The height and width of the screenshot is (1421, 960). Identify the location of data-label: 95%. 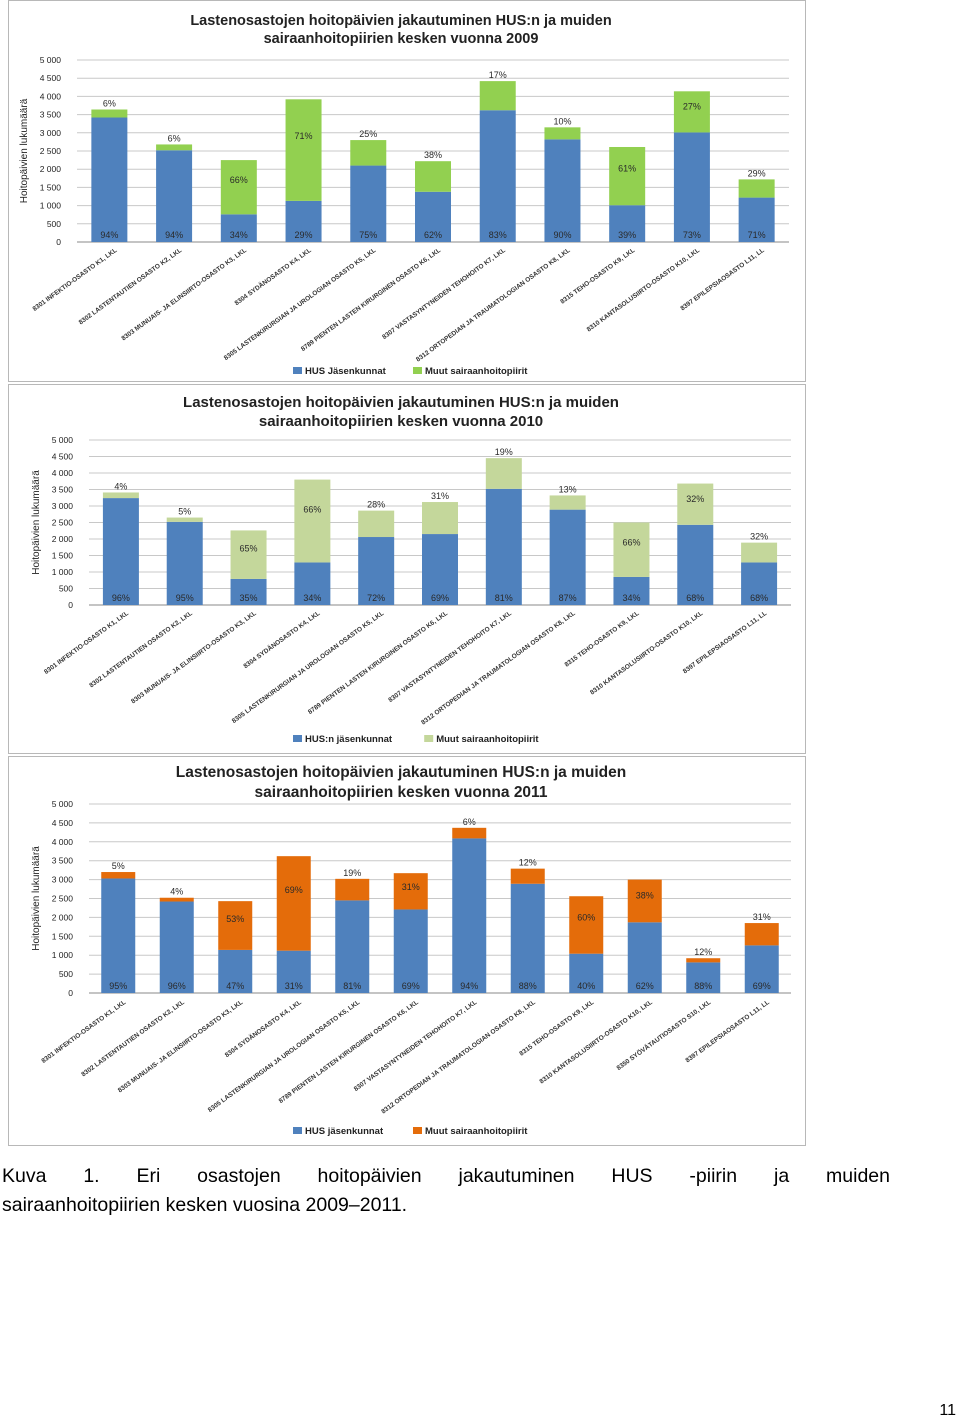
(185, 598).